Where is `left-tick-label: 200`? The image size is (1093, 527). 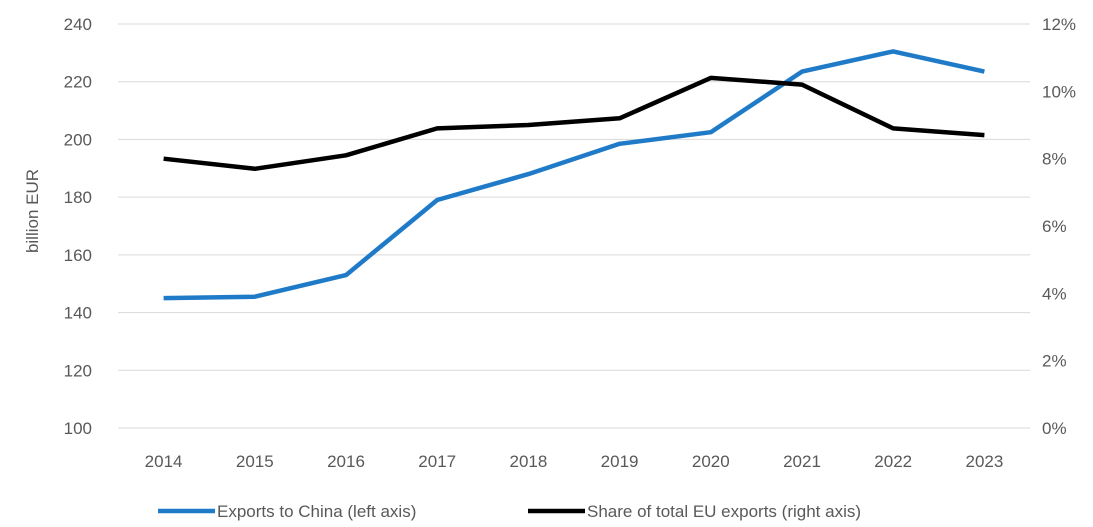
left-tick-label: 200 is located at coordinates (78, 139).